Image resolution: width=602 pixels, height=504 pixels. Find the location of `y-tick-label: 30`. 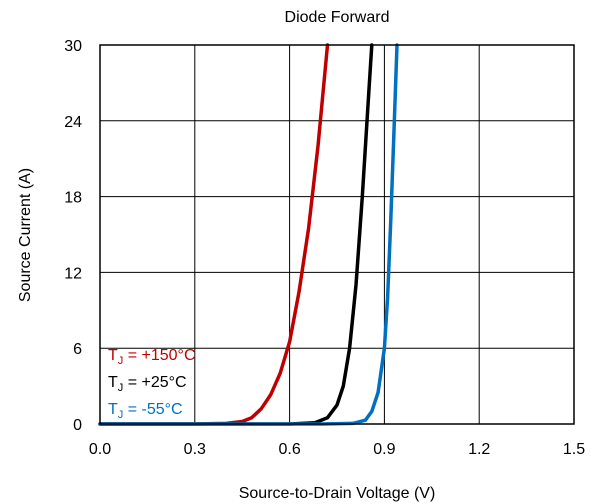

y-tick-label: 30 is located at coordinates (73, 46).